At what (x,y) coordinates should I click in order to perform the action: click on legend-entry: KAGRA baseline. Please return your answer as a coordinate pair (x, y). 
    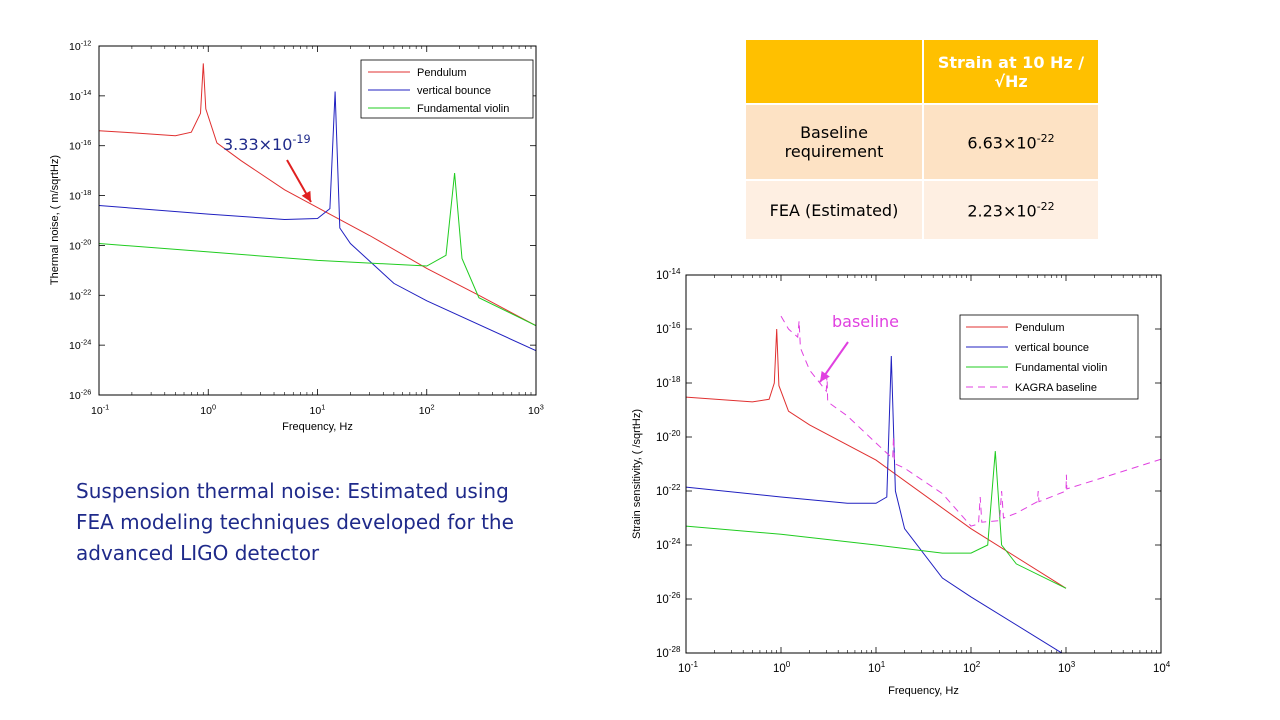
    Looking at the image, I should click on (1056, 388).